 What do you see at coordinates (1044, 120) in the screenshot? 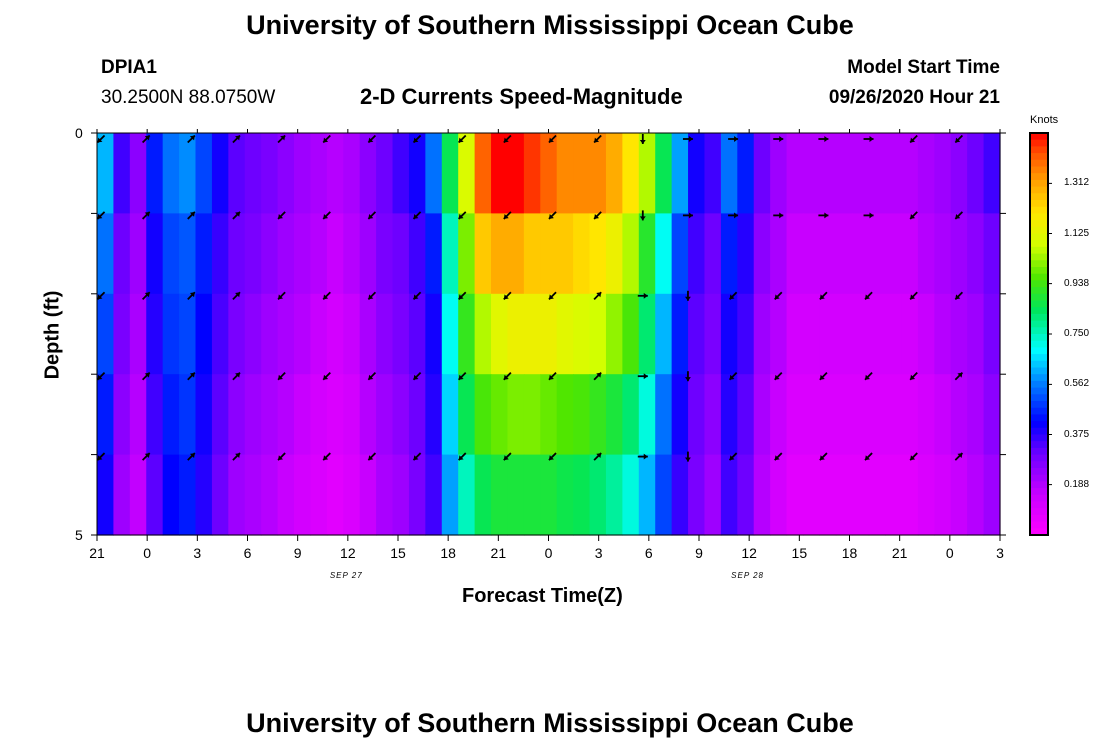
I see `colorbar-unit: Knots` at bounding box center [1044, 120].